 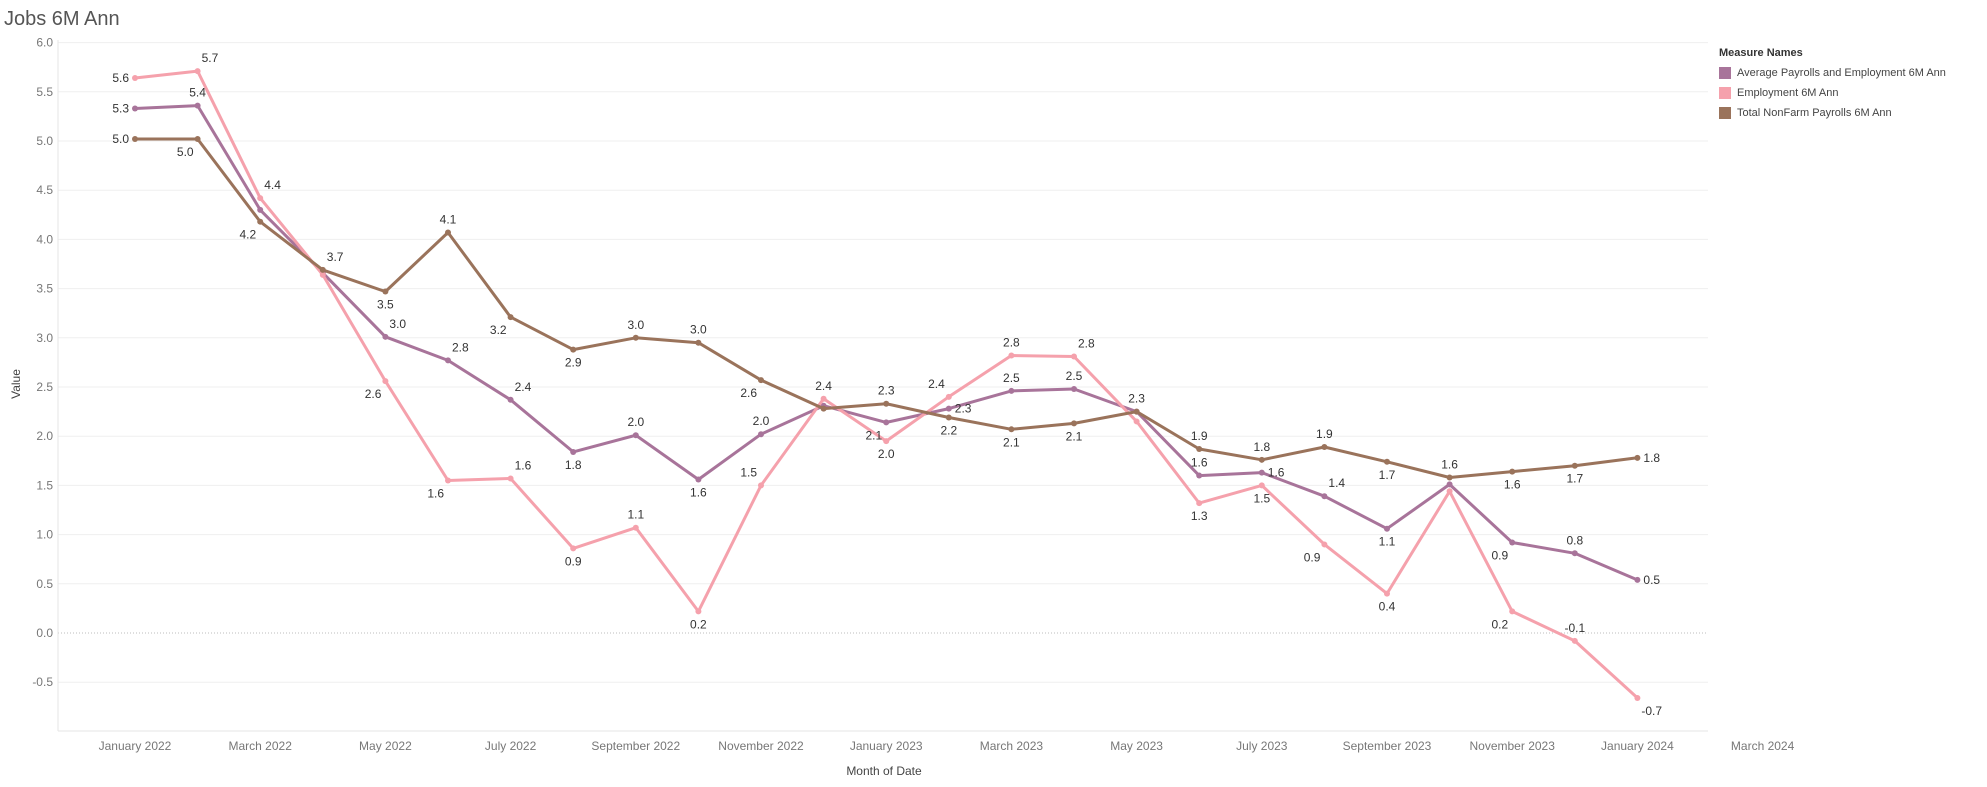 What do you see at coordinates (1136, 399) in the screenshot?
I see `data-label: 2.3` at bounding box center [1136, 399].